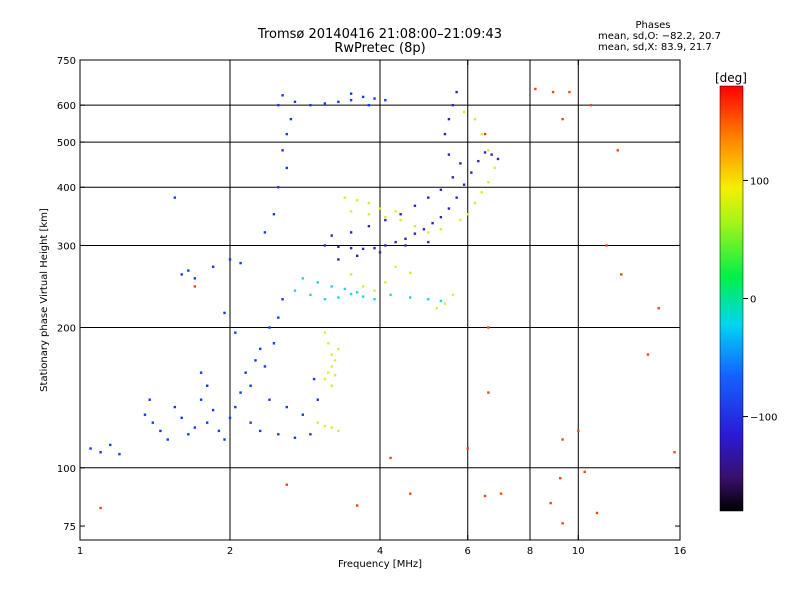 The height and width of the screenshot is (600, 800). What do you see at coordinates (380, 564) in the screenshot?
I see `x-axis-label: Frequency [MHz]` at bounding box center [380, 564].